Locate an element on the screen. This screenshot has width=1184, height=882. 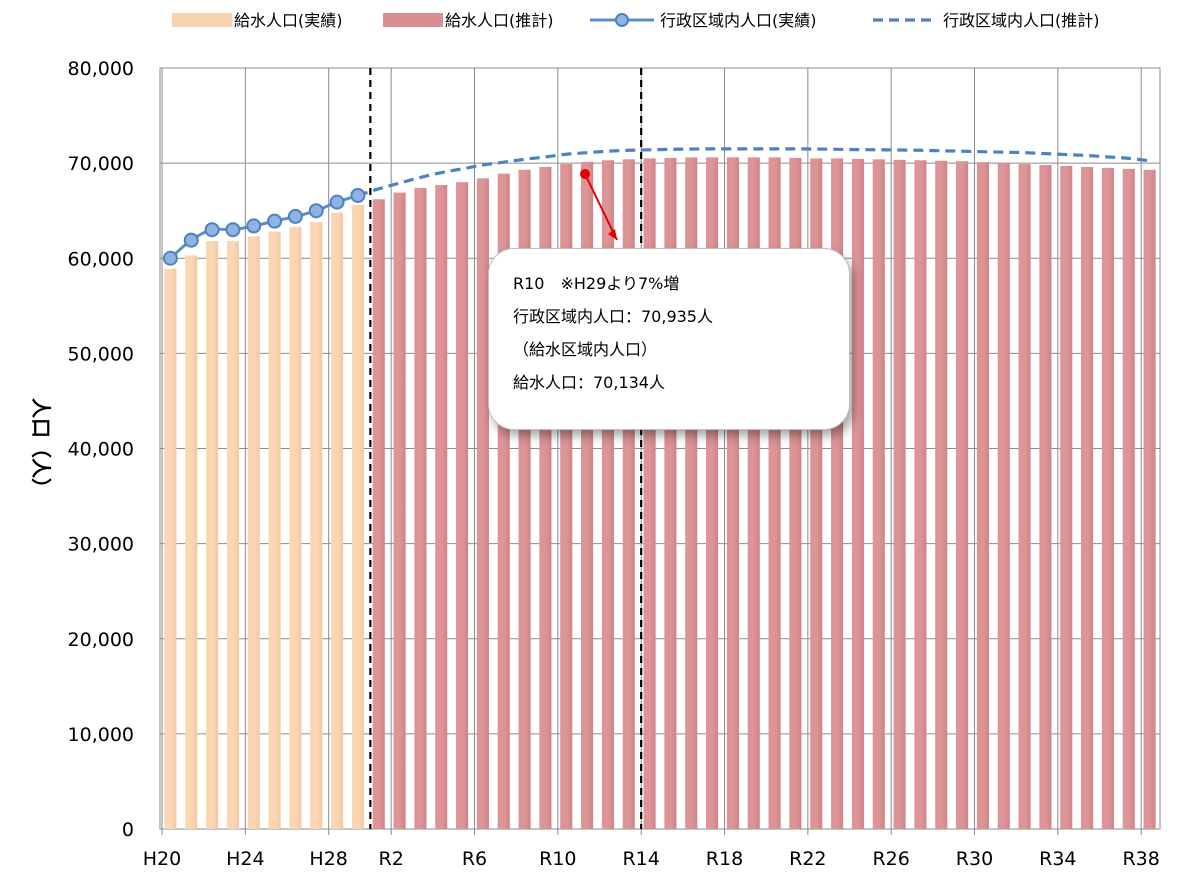
annotation-line-4: 給水人口：70,134人 is located at coordinates (589, 382).